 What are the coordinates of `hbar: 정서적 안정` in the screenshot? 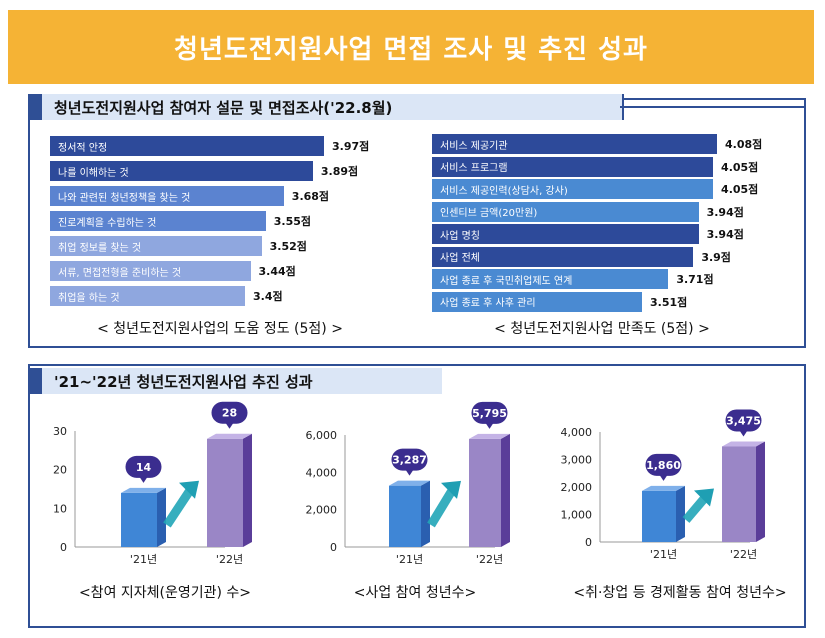 It's located at (187, 146).